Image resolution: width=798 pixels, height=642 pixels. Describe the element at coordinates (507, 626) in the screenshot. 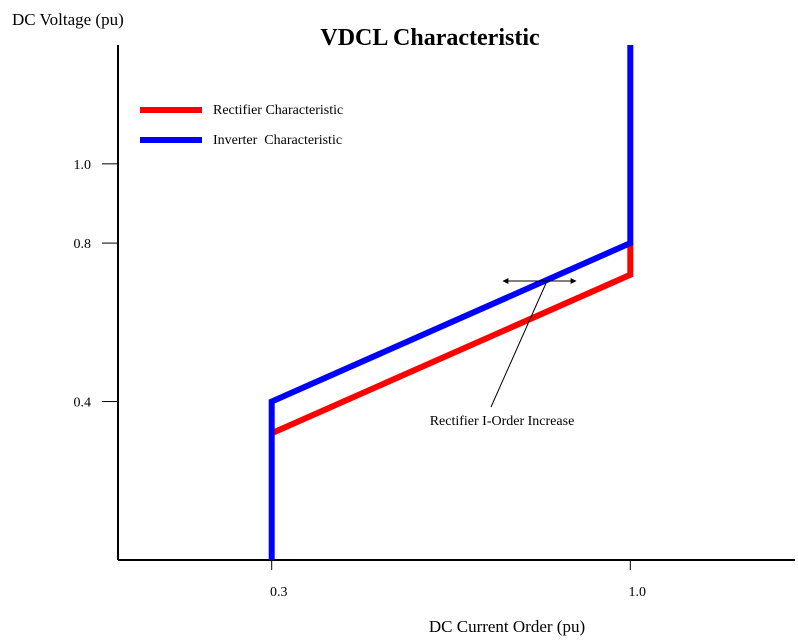

I see `x-axis-label: DC Current Order (pu)` at that location.